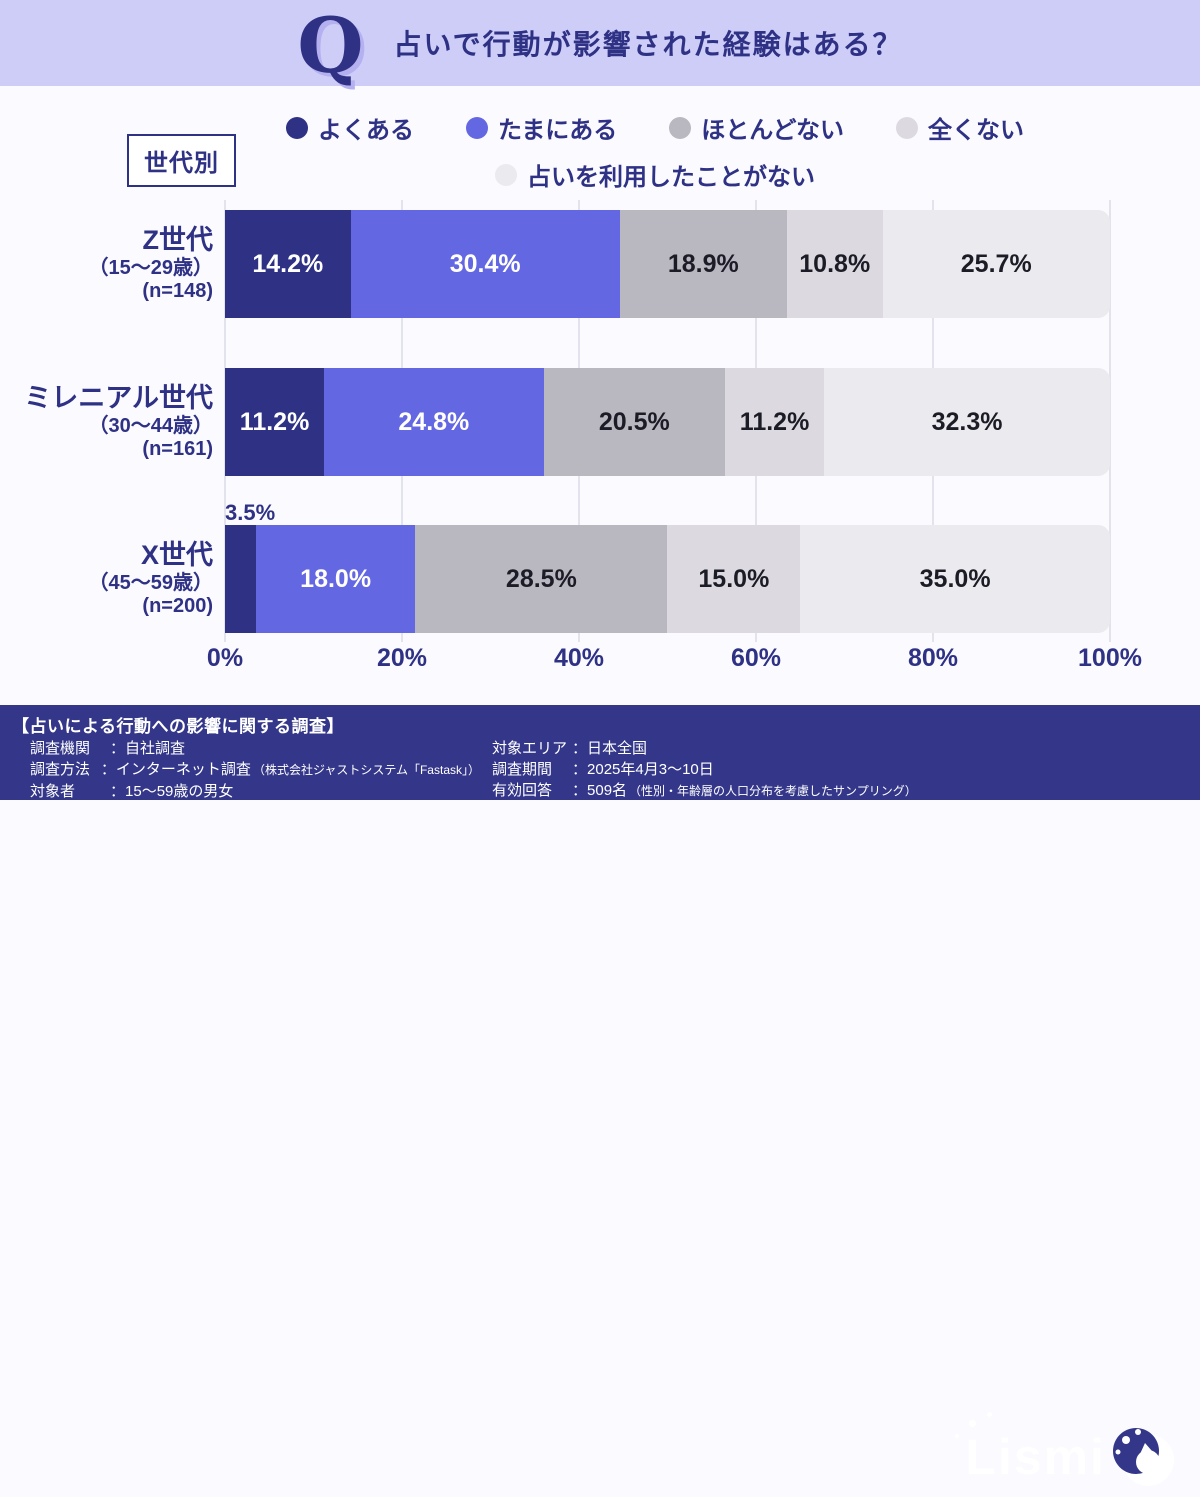 The width and height of the screenshot is (1200, 1497). Describe the element at coordinates (181, 160) in the screenshot. I see `generation-badge: 世代別` at that location.